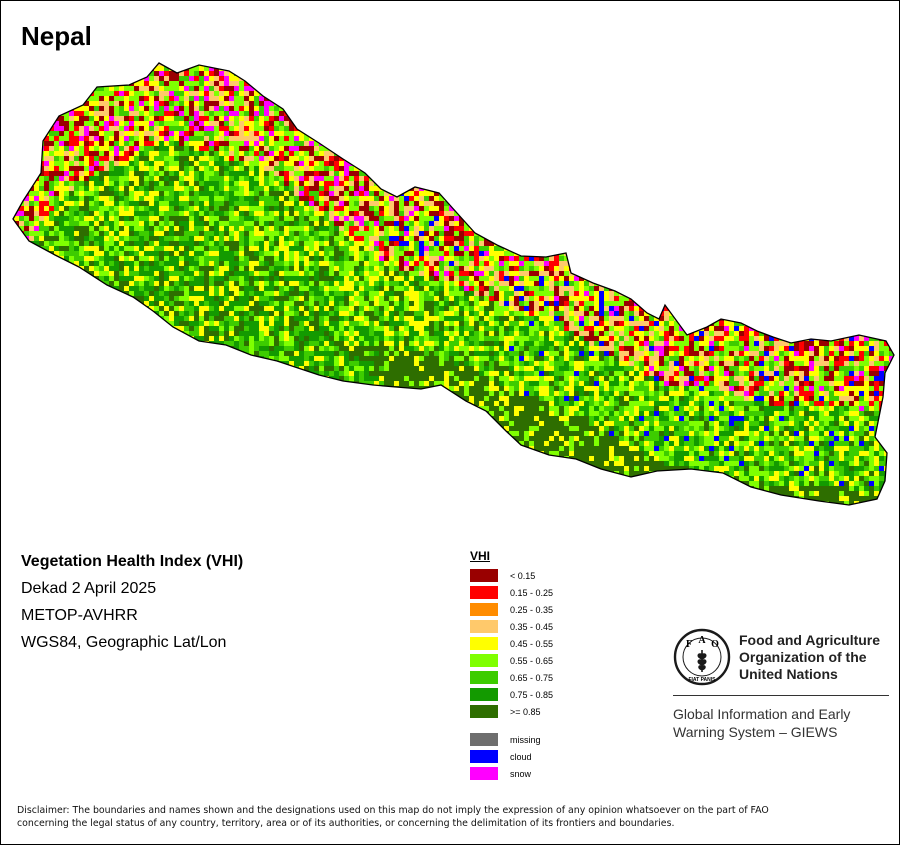  What do you see at coordinates (480, 556) in the screenshot?
I see `legend-title: VHI` at bounding box center [480, 556].